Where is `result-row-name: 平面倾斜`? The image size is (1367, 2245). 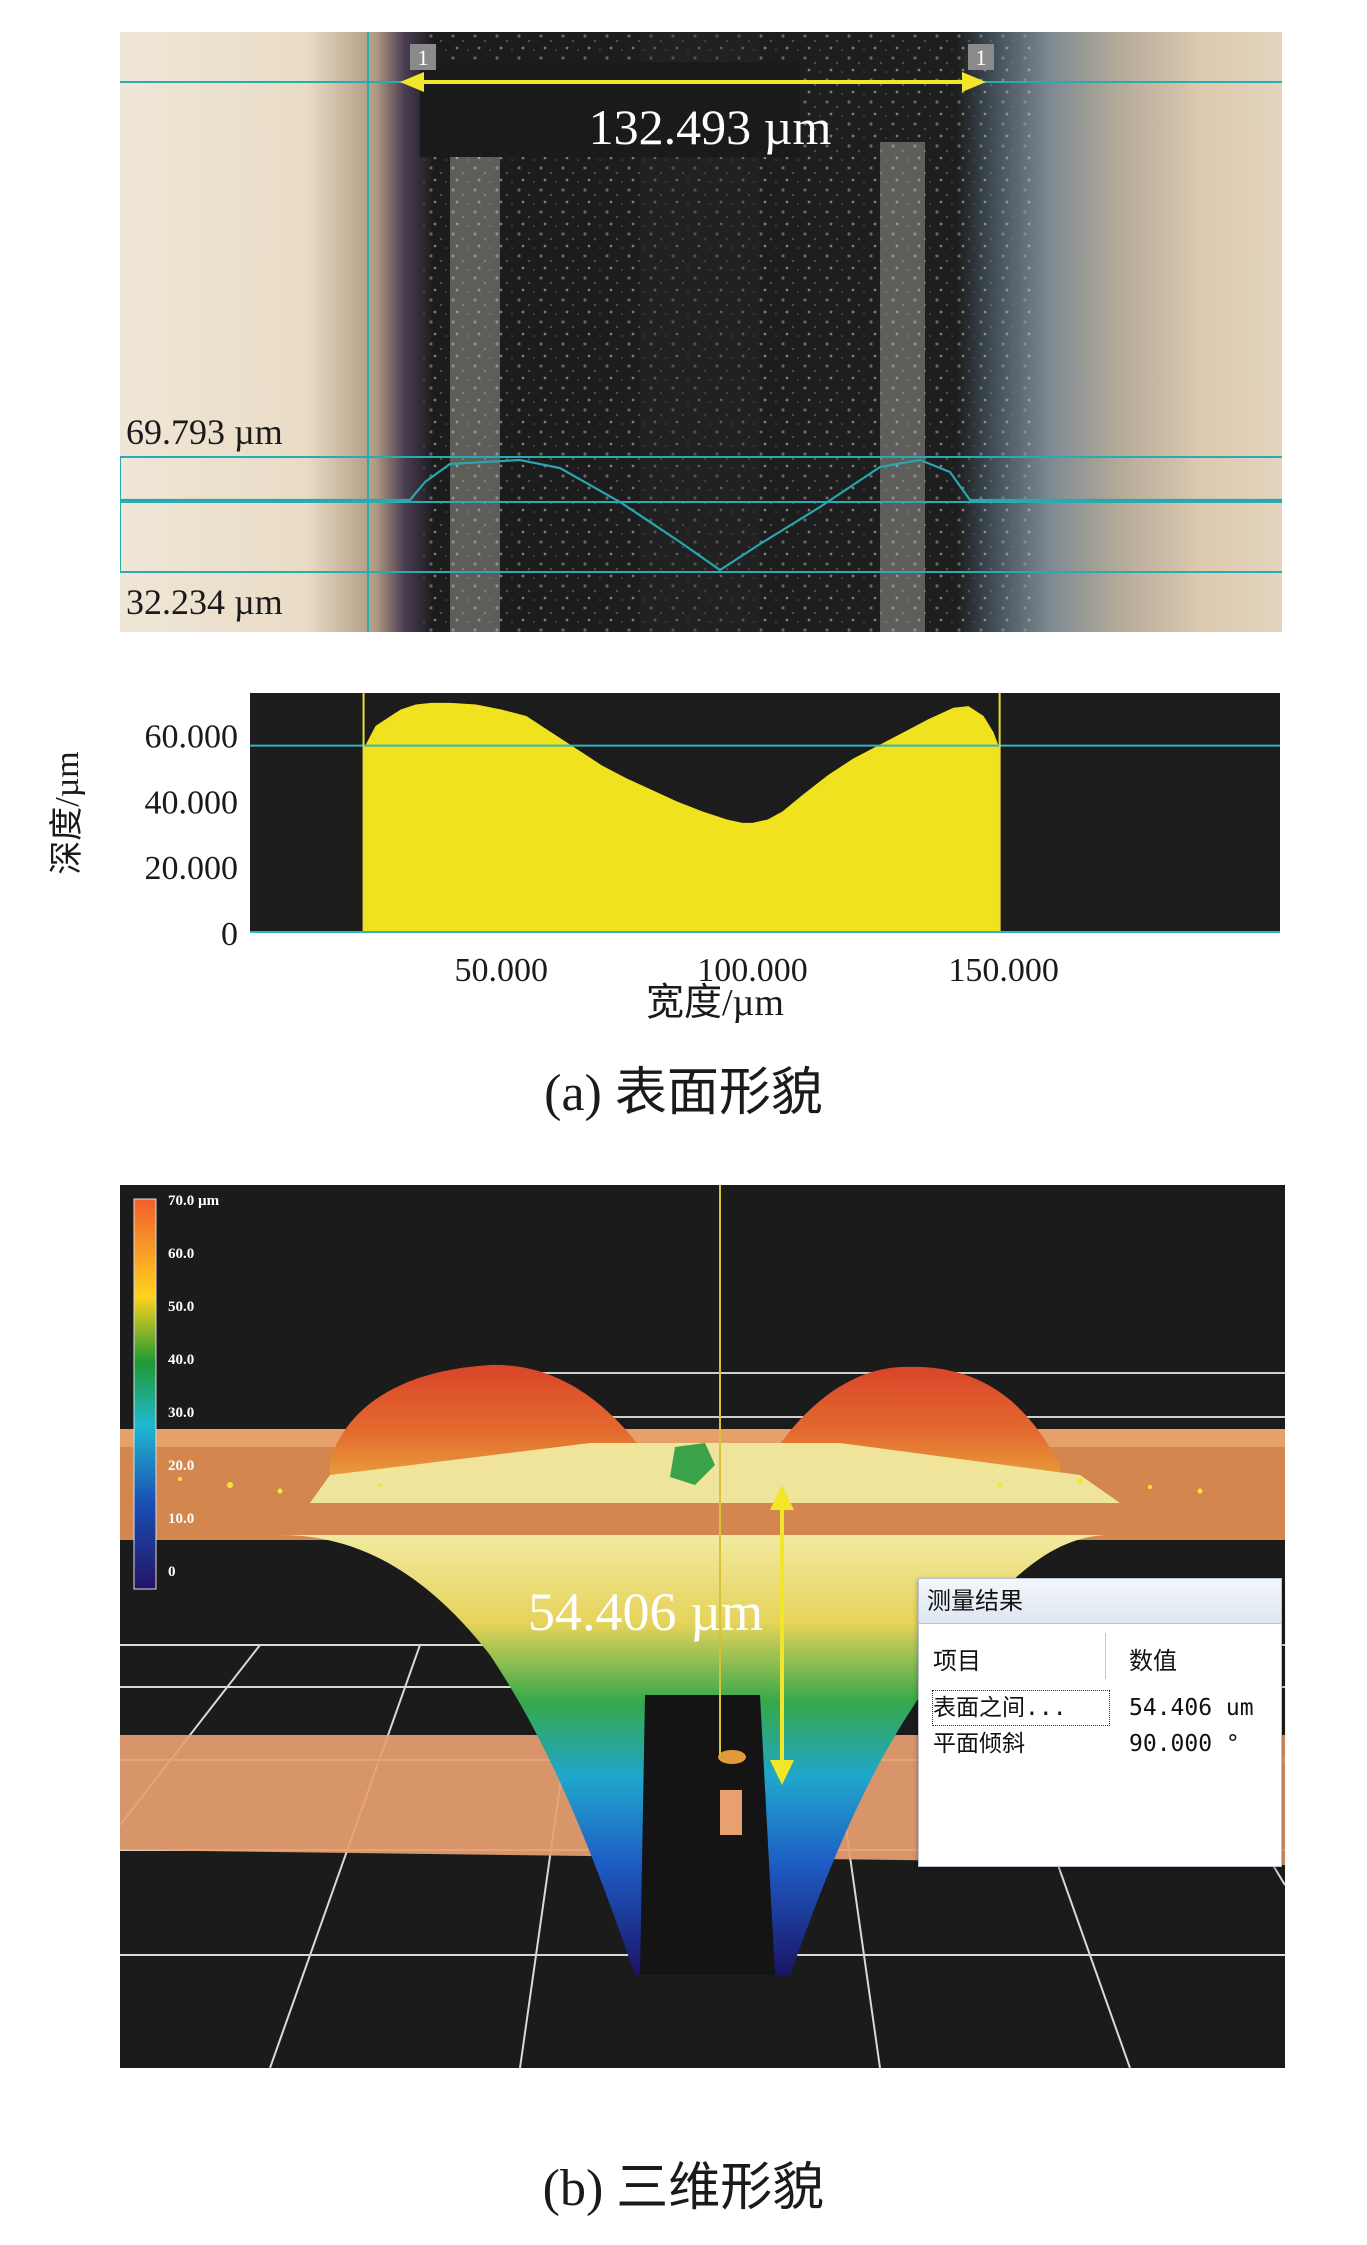
result-row-name: 平面倾斜 is located at coordinates (979, 1744).